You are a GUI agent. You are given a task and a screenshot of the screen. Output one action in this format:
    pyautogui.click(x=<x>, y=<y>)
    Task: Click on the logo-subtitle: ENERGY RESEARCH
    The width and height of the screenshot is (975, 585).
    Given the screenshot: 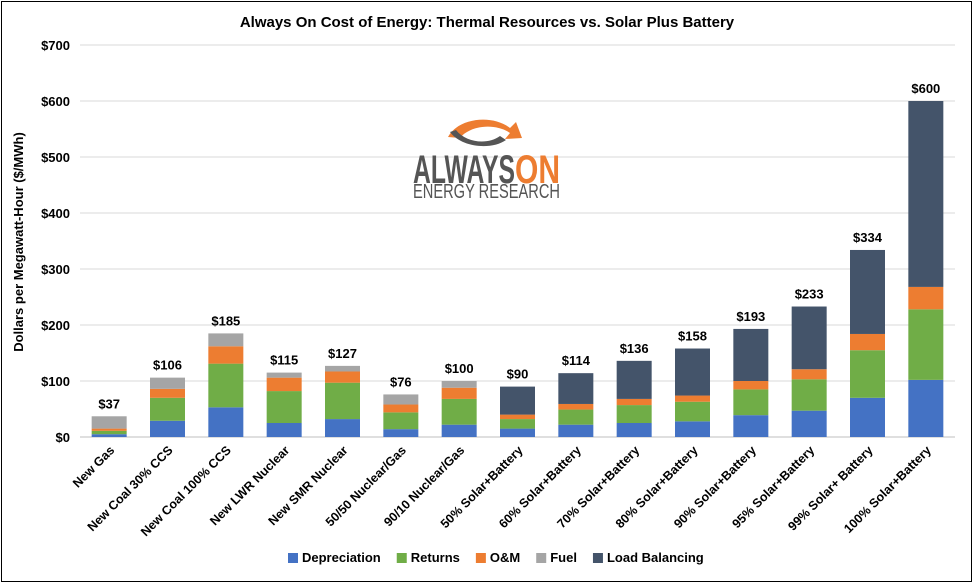 What is the action you would take?
    pyautogui.click(x=486, y=192)
    